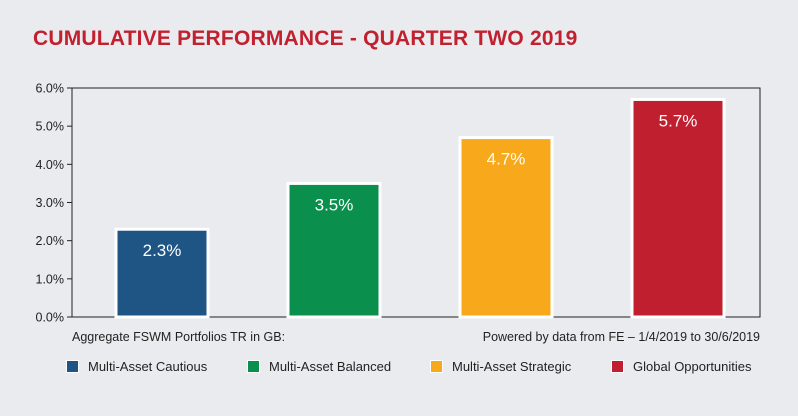 The height and width of the screenshot is (416, 798). Describe the element at coordinates (72, 366) in the screenshot. I see `legend-swatch-cautious` at that location.